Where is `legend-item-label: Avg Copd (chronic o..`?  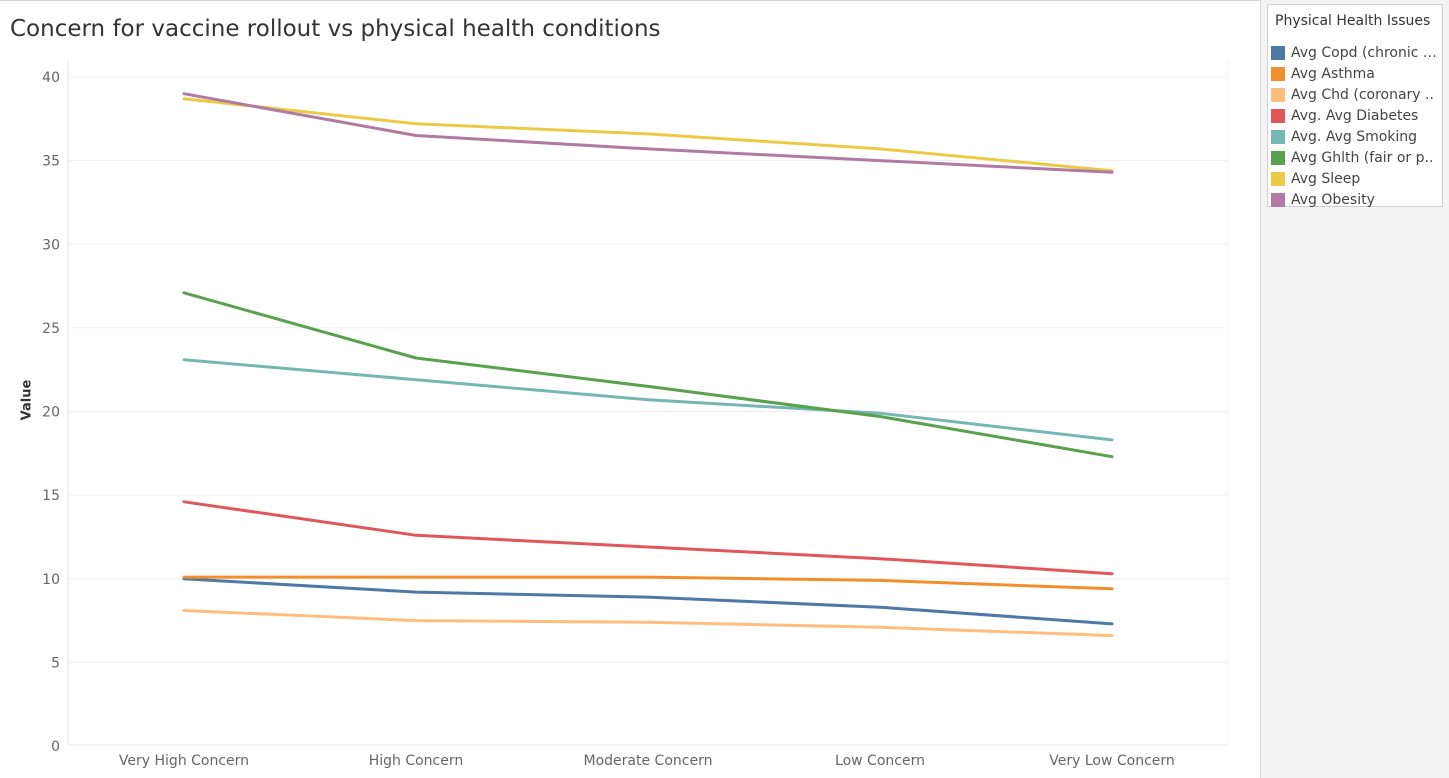 legend-item-label: Avg Copd (chronic o.. is located at coordinates (1364, 53).